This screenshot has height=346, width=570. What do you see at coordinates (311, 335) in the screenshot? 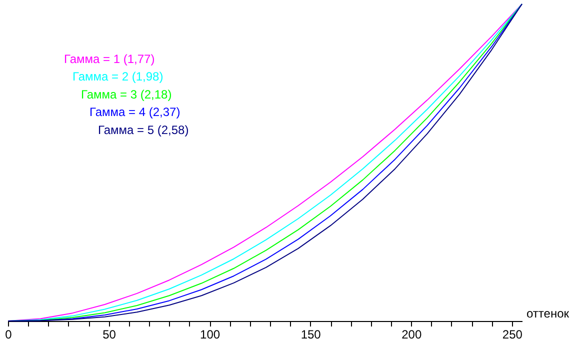
I see `x-tick-label: 150` at bounding box center [311, 335].